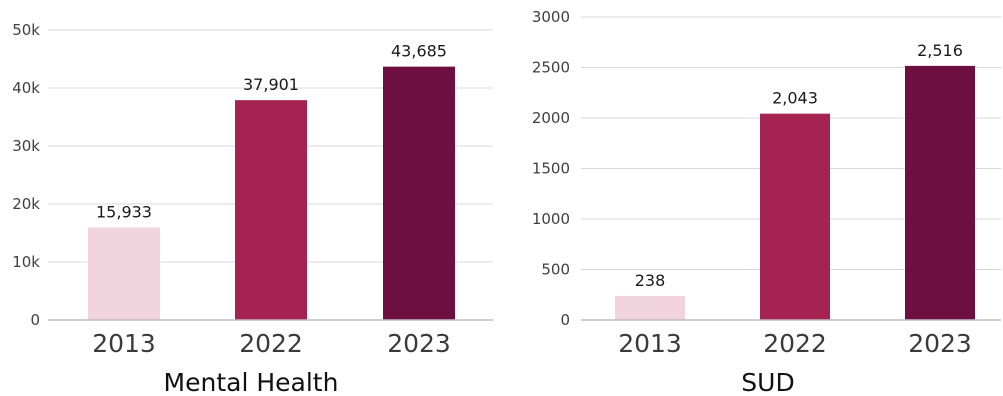 This screenshot has width=1003, height=396. I want to click on mh-data-label: 15,933, so click(124, 212).